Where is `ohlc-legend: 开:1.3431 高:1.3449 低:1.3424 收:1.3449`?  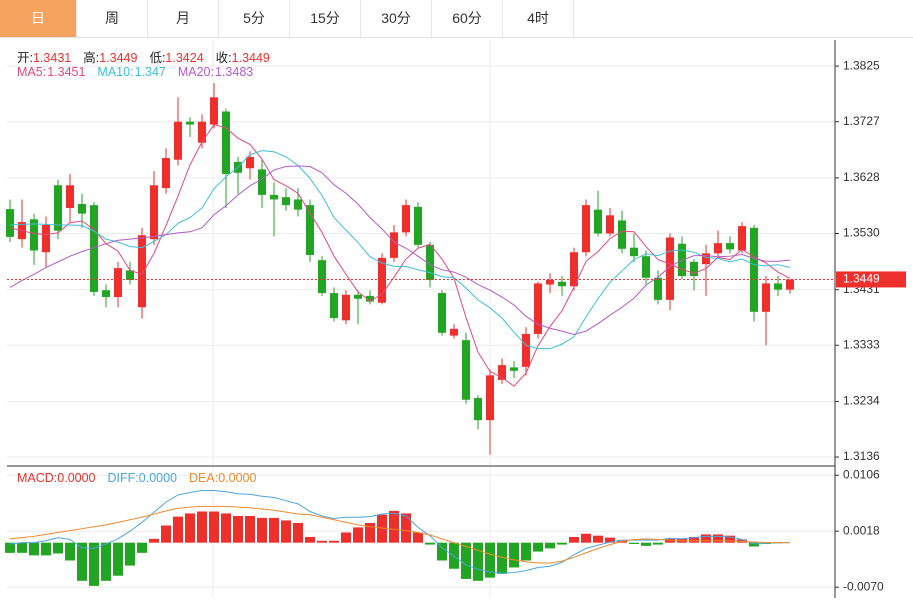
ohlc-legend: 开:1.3431 高:1.3449 低:1.3424 收:1.3449 is located at coordinates (149, 56).